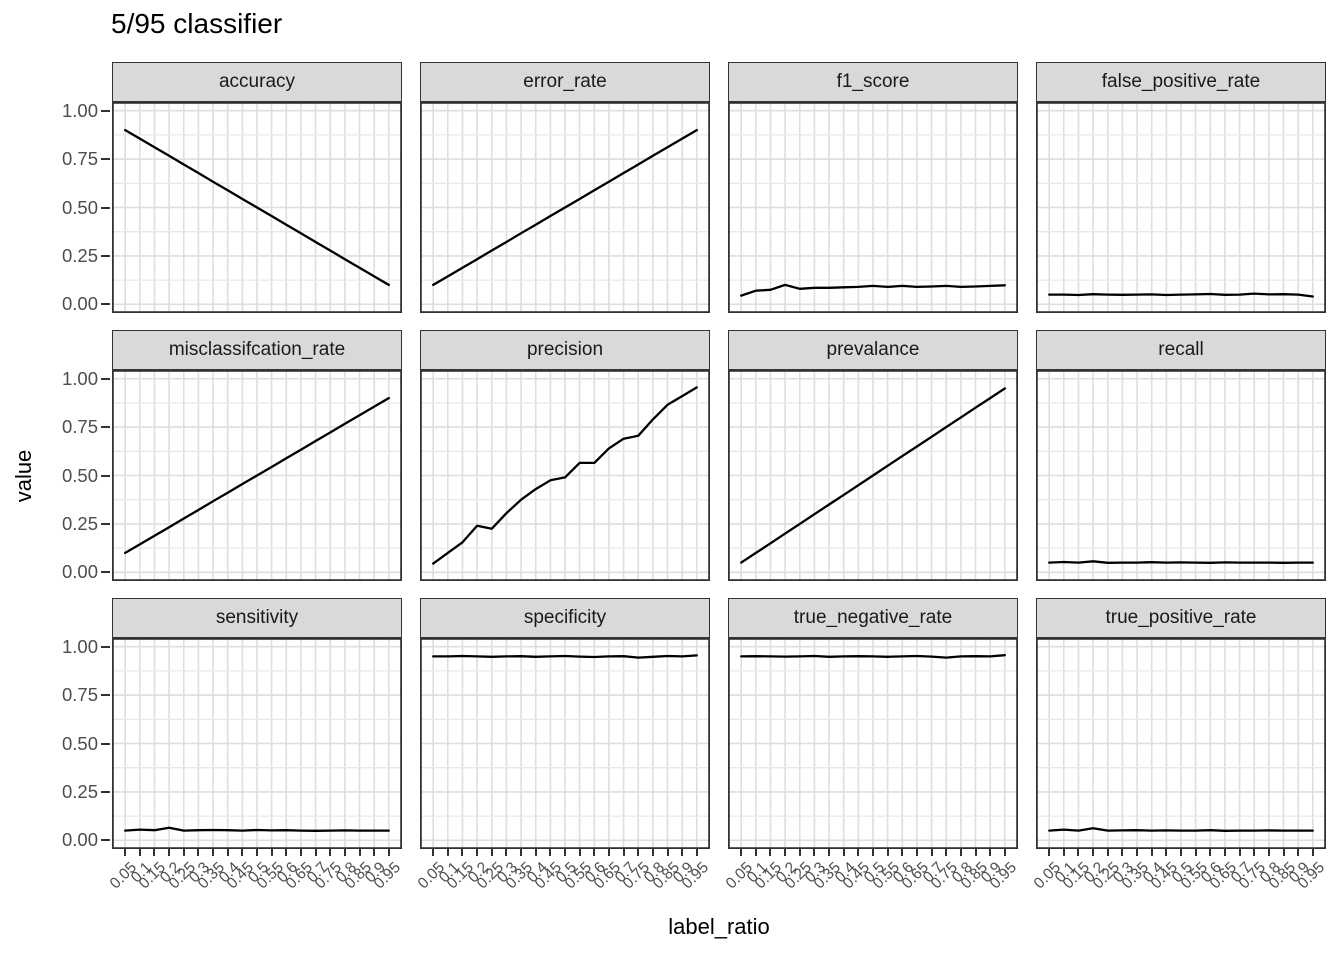 Image resolution: width=1344 pixels, height=960 pixels. I want to click on facet-precision: precision, so click(565, 455).